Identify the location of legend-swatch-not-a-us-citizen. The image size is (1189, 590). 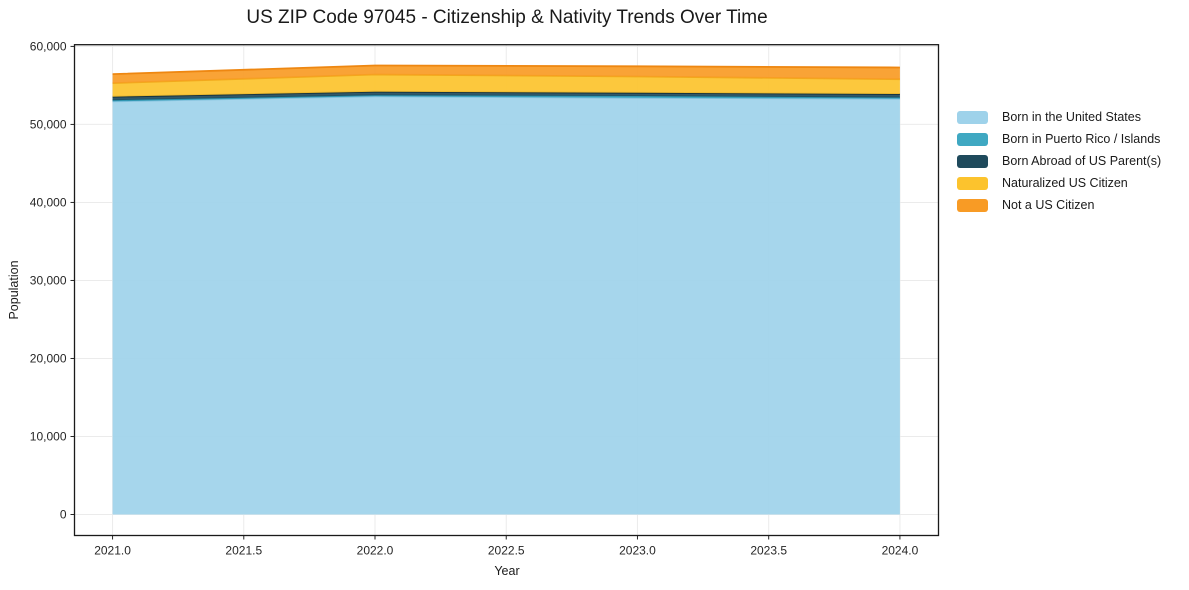
(972, 205).